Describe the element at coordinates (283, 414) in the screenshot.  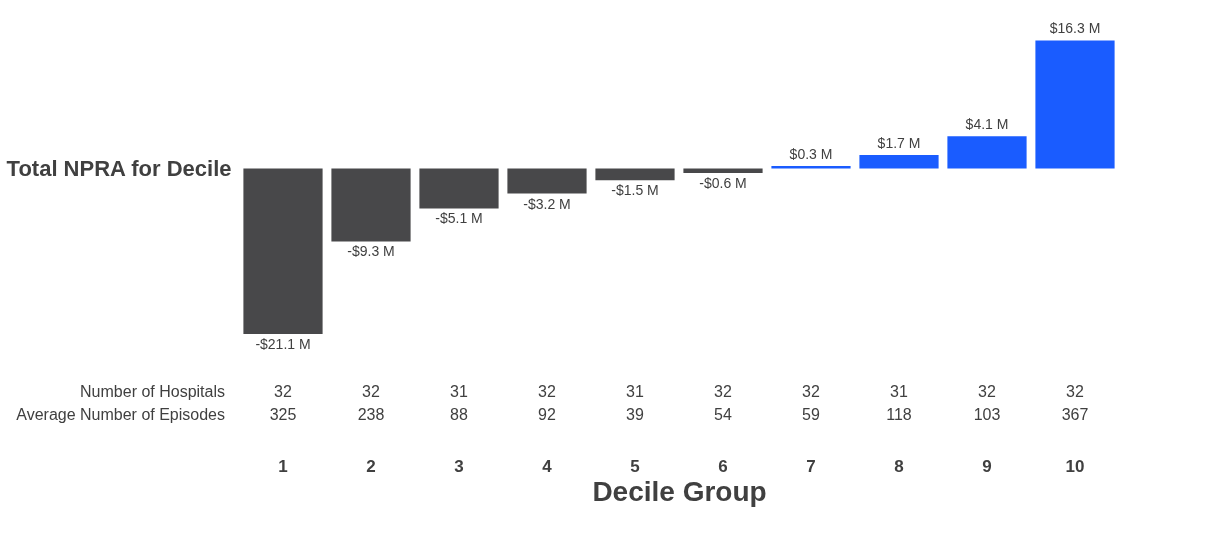
I see `text: 325` at that location.